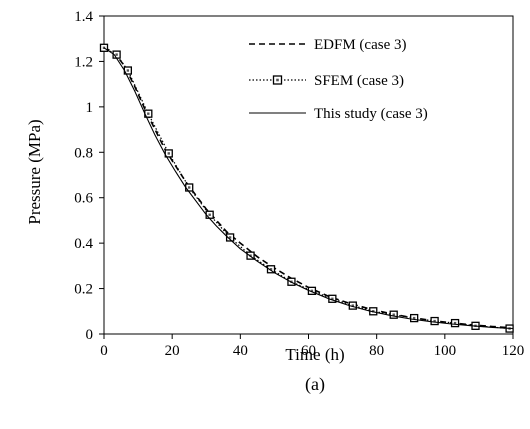  Describe the element at coordinates (83, 290) in the screenshot. I see `y-tick-label: 0.2` at that location.